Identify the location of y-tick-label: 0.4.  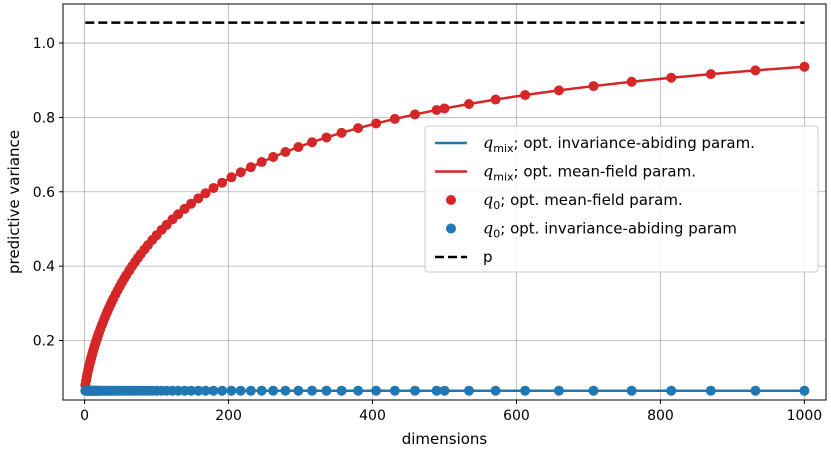
(44, 267).